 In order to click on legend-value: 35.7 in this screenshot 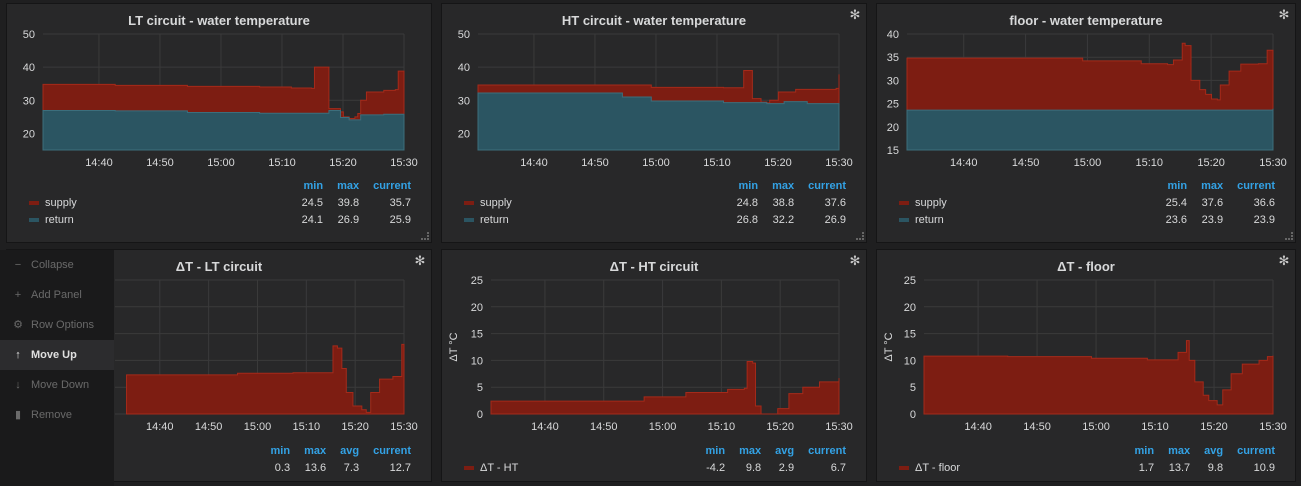, I will do `click(400, 202)`.